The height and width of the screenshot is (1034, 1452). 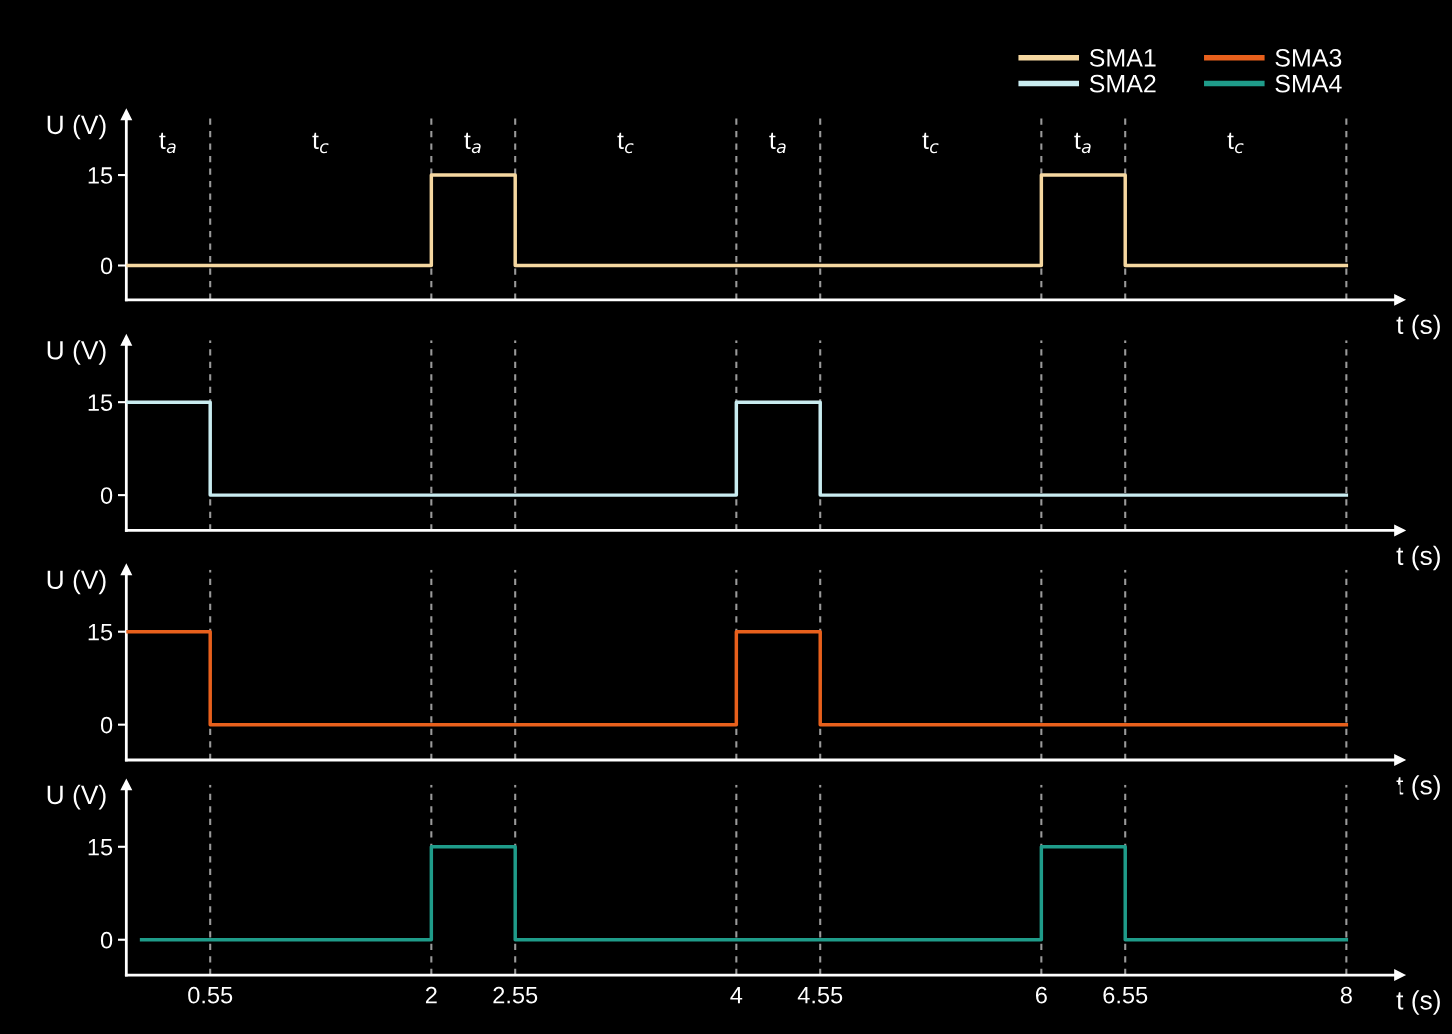 I want to click on x-tick-label: 8, so click(x=1346, y=995).